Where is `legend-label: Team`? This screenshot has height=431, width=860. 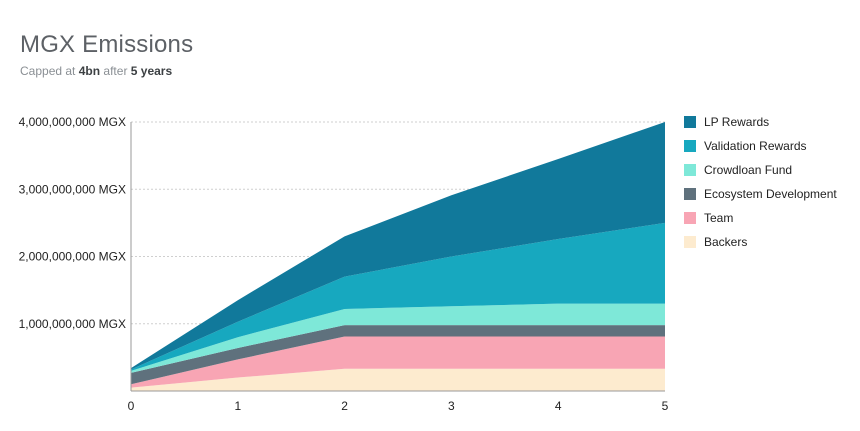
legend-label: Team is located at coordinates (718, 218).